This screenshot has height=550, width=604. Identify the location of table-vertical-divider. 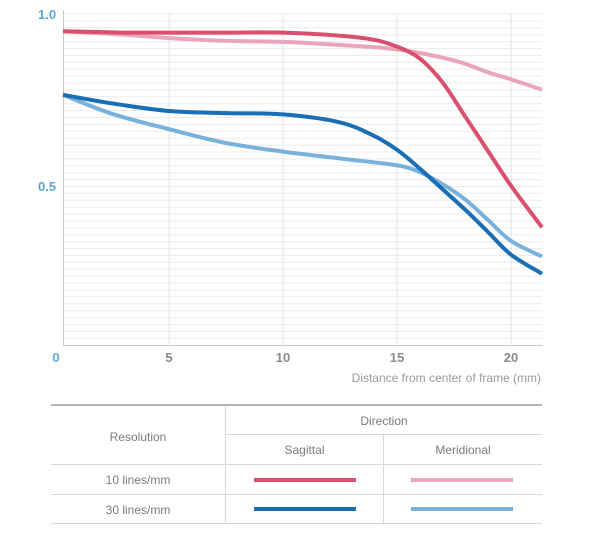
(225, 465).